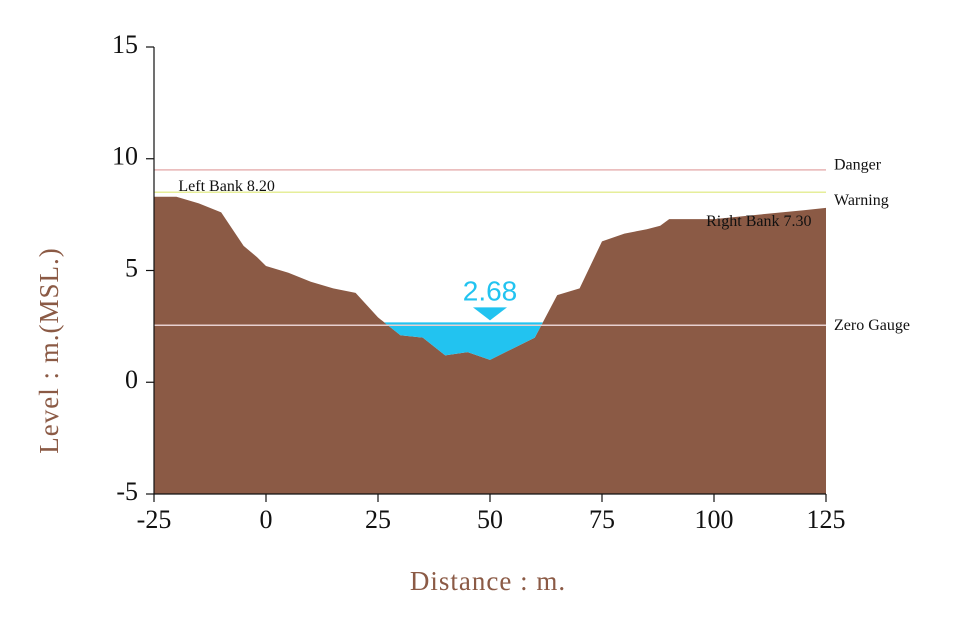 The image size is (974, 619). Describe the element at coordinates (125, 156) in the screenshot. I see `y-tick-label: 10` at that location.